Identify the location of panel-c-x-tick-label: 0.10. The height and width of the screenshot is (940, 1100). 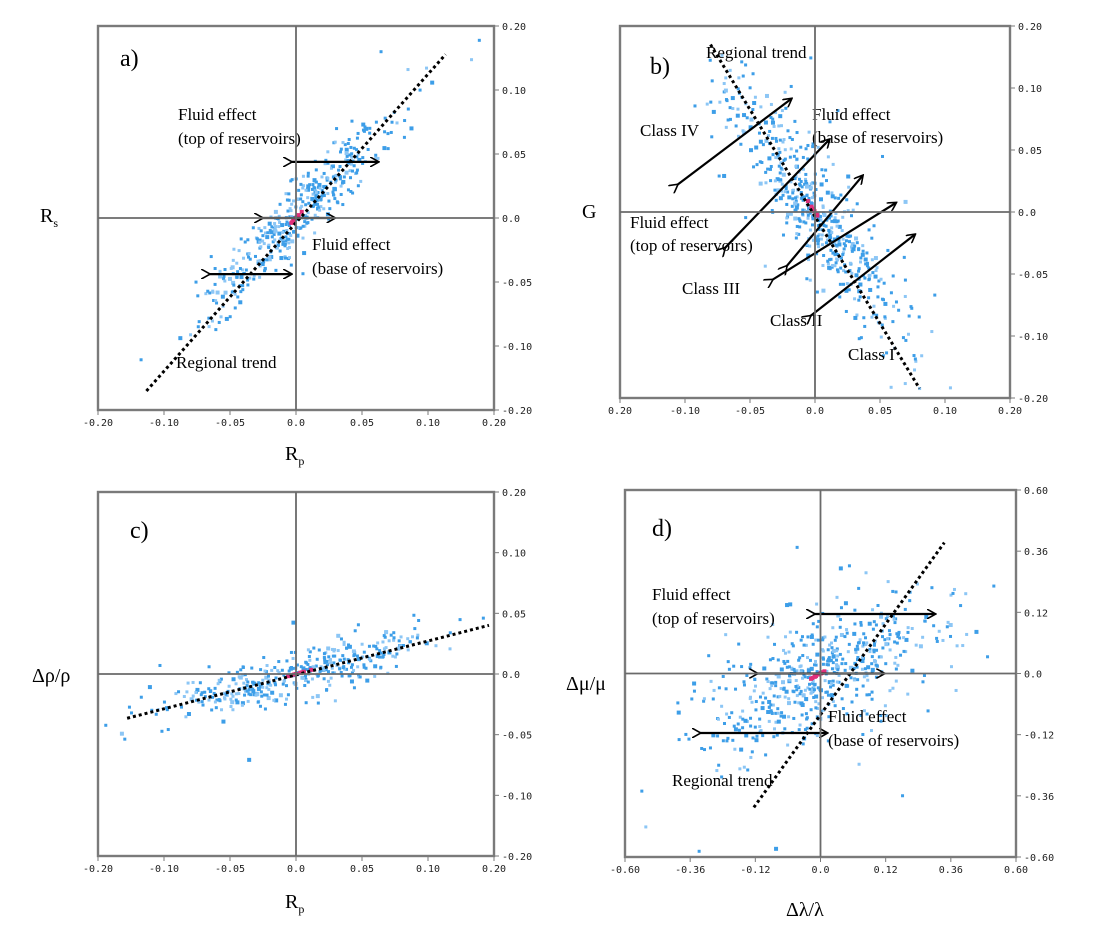
(428, 869).